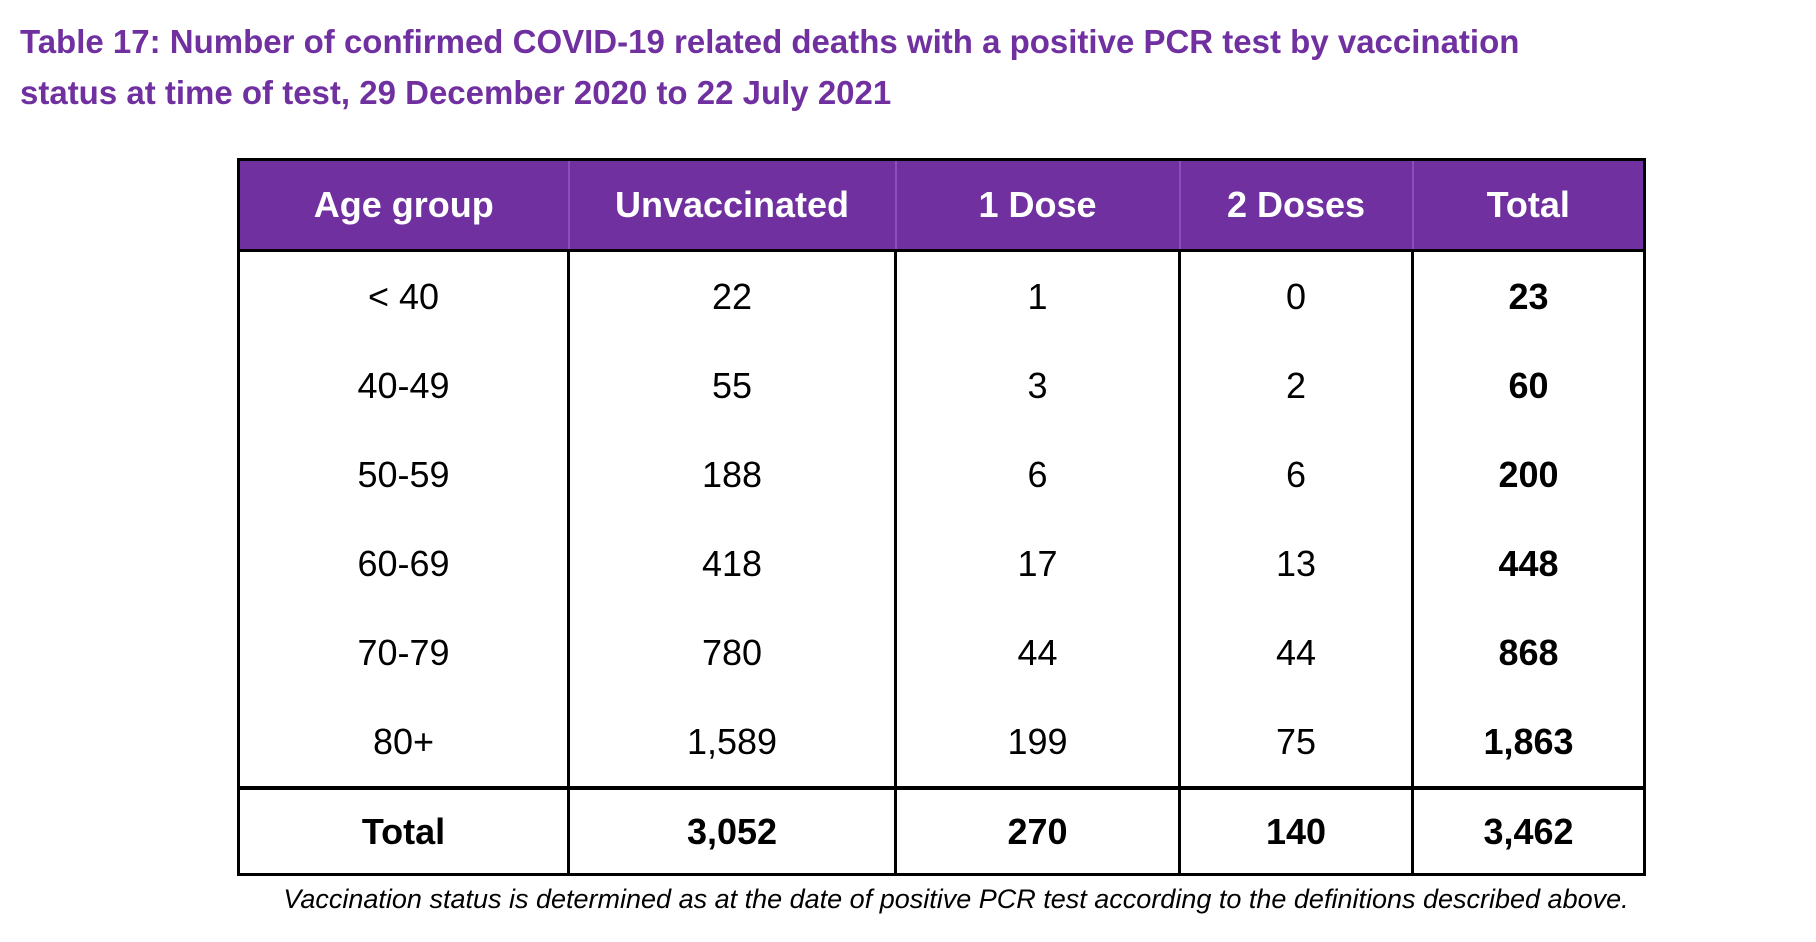 This screenshot has width=1816, height=942. Describe the element at coordinates (403, 830) in the screenshot. I see `total-row-label: Total` at that location.